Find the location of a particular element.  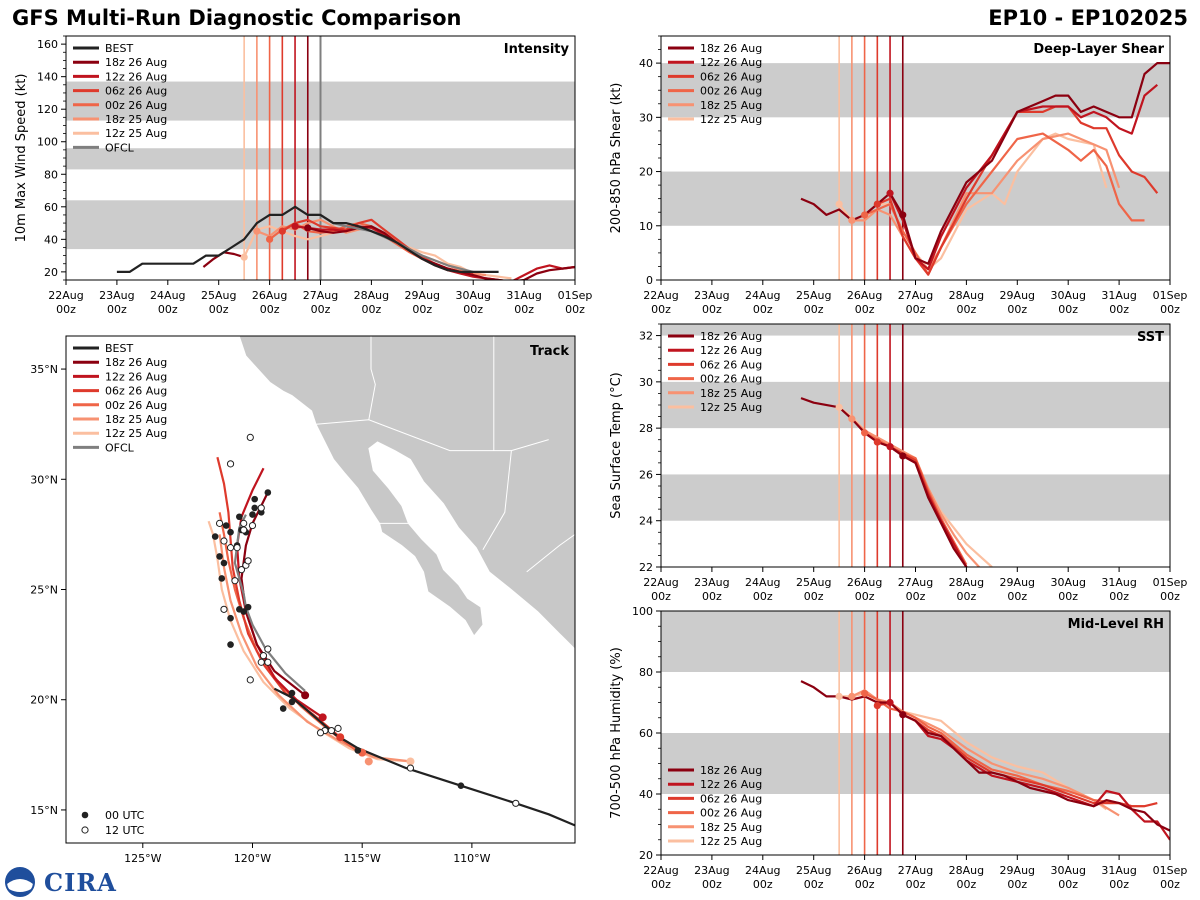

x-tick-label-shear: 26Aug 00z is located at coordinates (864, 302).